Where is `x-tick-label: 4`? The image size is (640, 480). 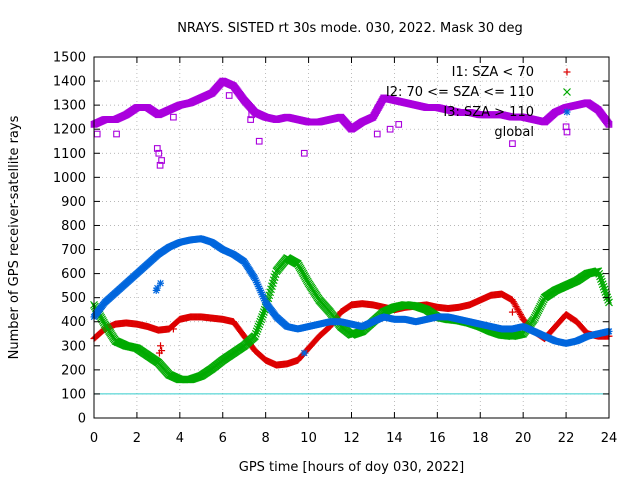 x-tick-label: 4 is located at coordinates (180, 438).